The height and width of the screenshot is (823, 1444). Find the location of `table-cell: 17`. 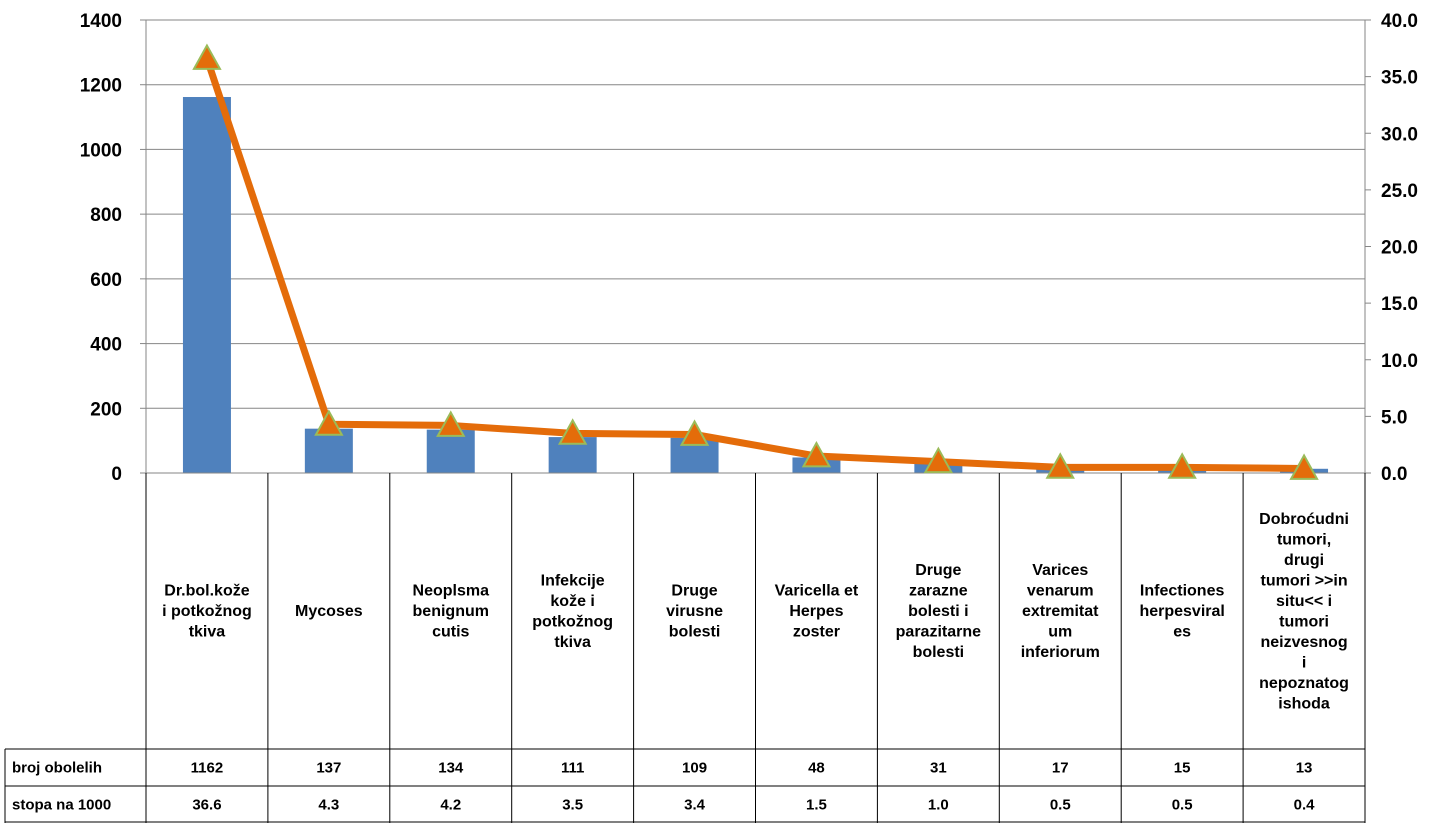

table-cell: 17 is located at coordinates (1060, 768).